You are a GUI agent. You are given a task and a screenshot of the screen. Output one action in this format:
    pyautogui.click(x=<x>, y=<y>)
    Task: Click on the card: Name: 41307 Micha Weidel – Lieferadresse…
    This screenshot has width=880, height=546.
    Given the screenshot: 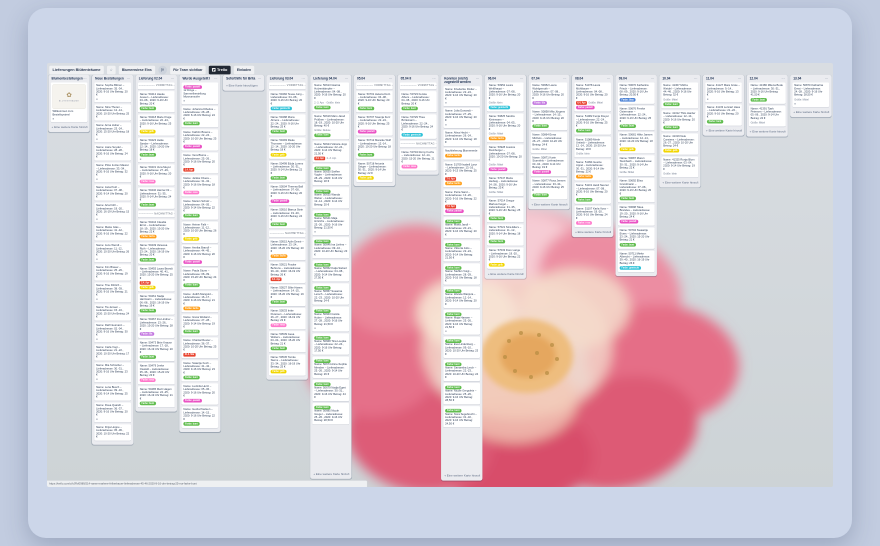 What is the action you would take?
    pyautogui.click(x=680, y=95)
    